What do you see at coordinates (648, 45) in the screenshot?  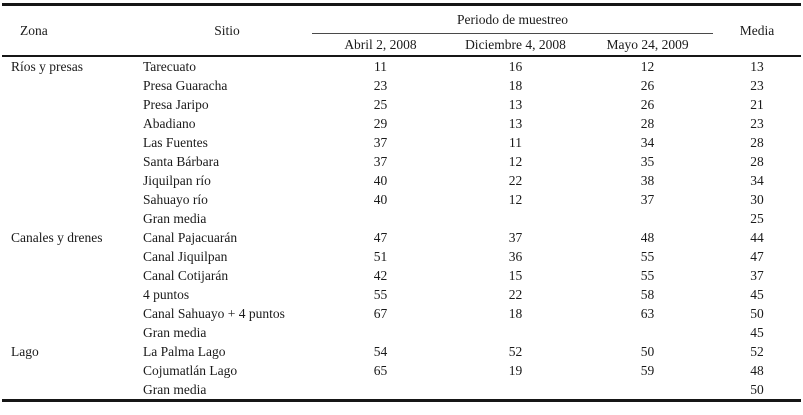 I see `col-header-date-3: Mayo 24, 2009` at bounding box center [648, 45].